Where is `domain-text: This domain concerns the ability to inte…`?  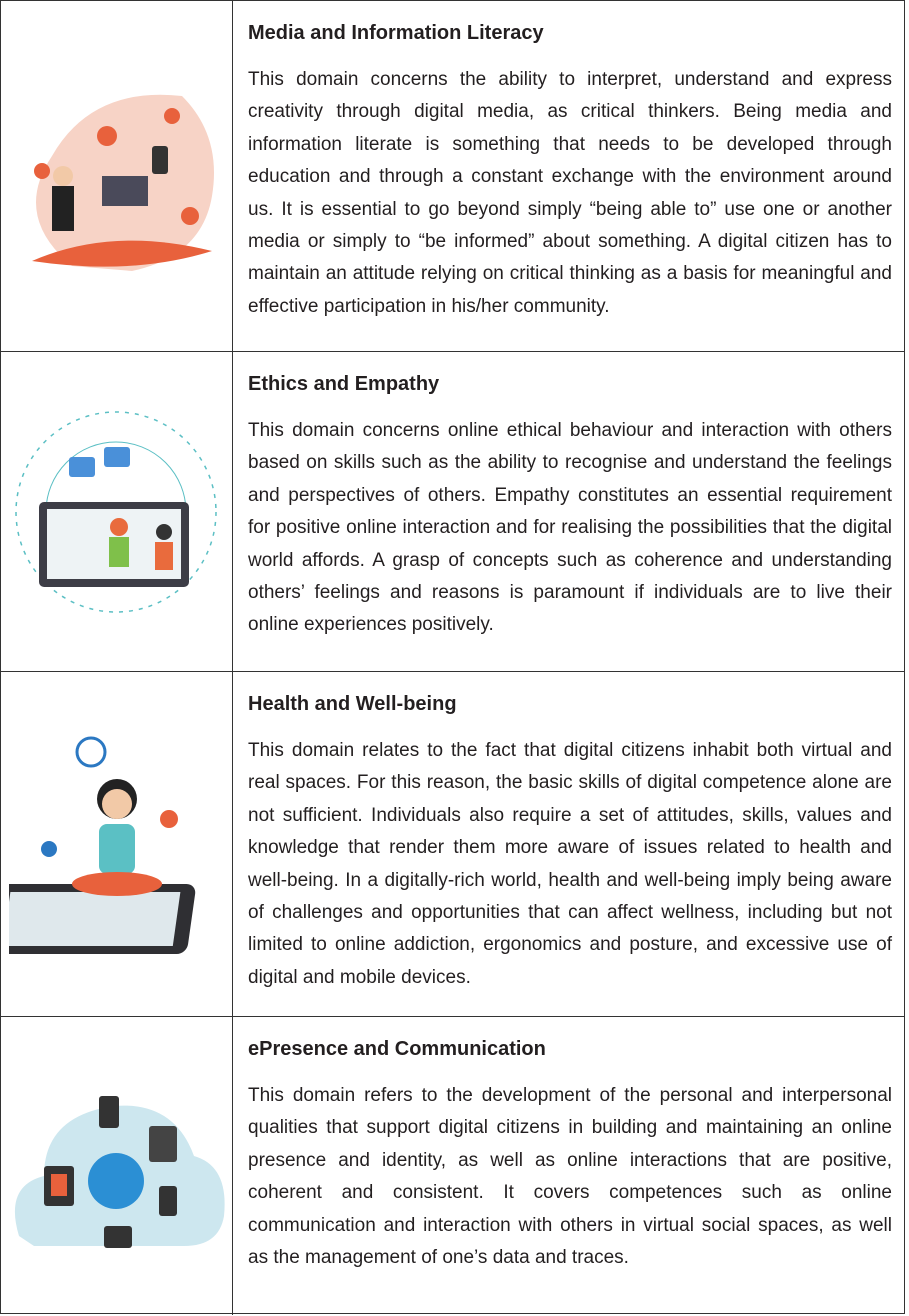 domain-text: This domain concerns the ability to inte… is located at coordinates (570, 193).